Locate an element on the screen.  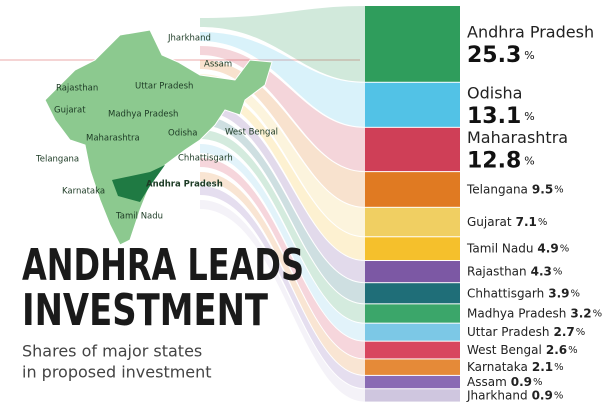
map-label: Telangana is located at coordinates (57, 160).